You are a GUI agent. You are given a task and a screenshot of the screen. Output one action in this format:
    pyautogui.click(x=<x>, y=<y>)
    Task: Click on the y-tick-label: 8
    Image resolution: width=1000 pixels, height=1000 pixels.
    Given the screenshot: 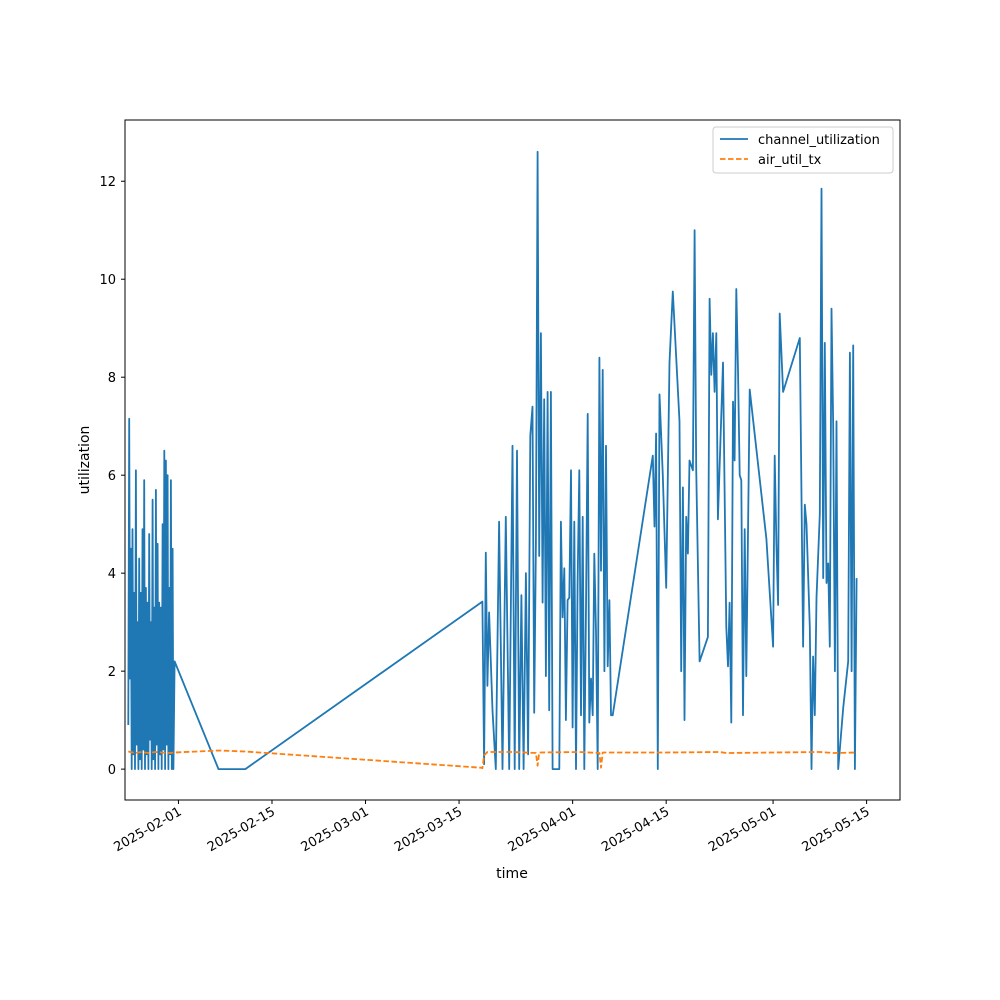 What is the action you would take?
    pyautogui.click(x=112, y=378)
    